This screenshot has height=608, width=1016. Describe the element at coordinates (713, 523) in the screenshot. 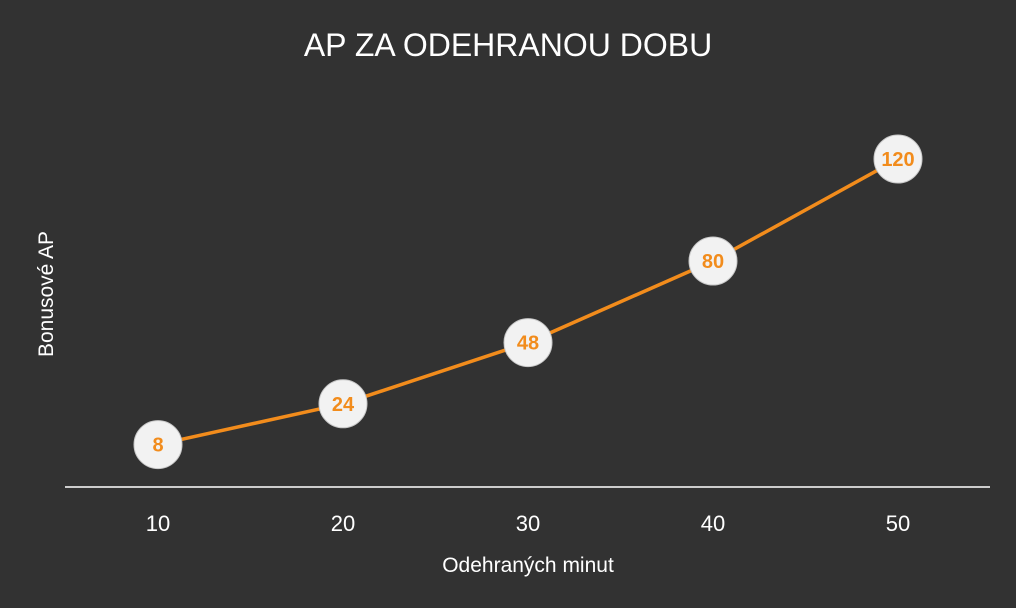

I see `x-tick-label: 40` at that location.